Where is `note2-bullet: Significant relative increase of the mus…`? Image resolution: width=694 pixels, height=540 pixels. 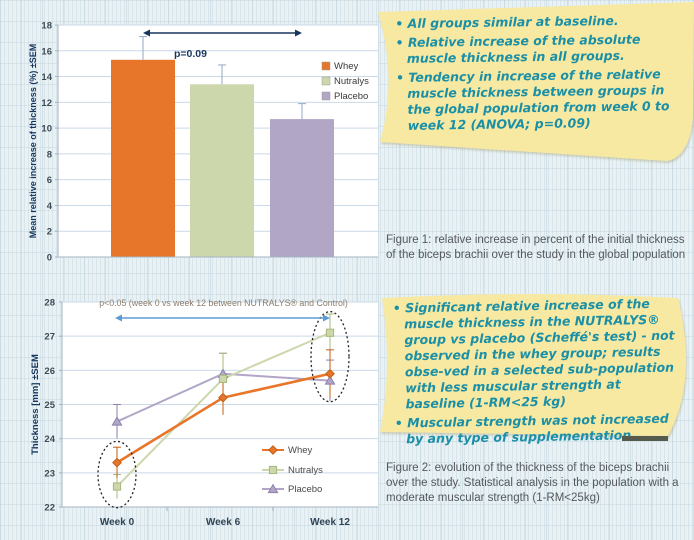
note2-bullet: Significant relative increase of the mus… is located at coordinates (538, 353).